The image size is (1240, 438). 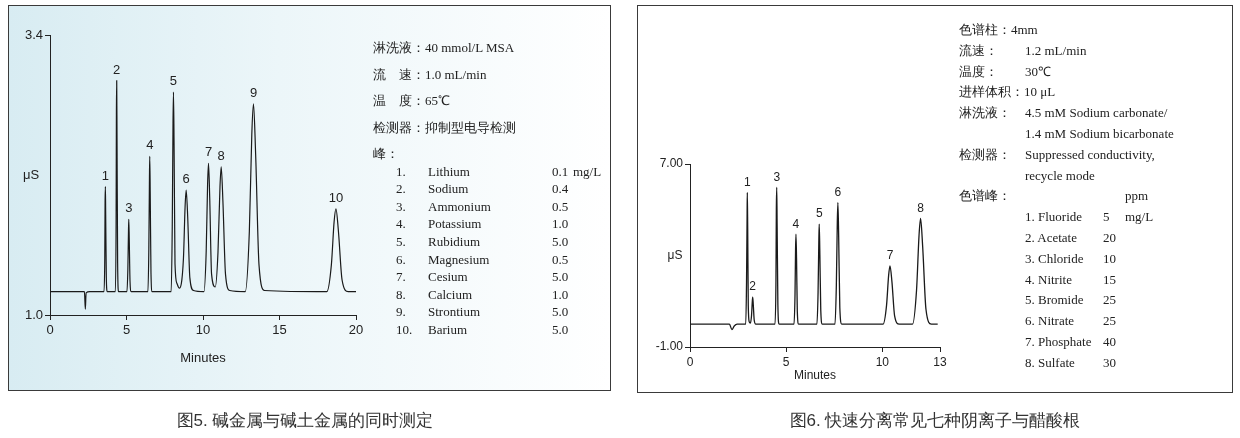 What do you see at coordinates (444, 48) in the screenshot?
I see `text: 淋洗液：40 mmol/L MSA` at bounding box center [444, 48].